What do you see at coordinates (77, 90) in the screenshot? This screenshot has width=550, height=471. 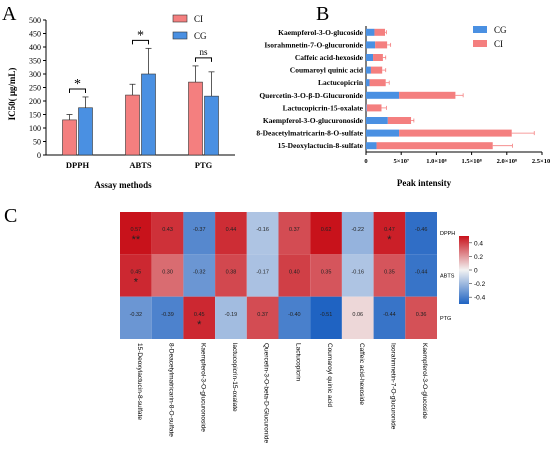 I see `significance-bracket` at bounding box center [77, 90].